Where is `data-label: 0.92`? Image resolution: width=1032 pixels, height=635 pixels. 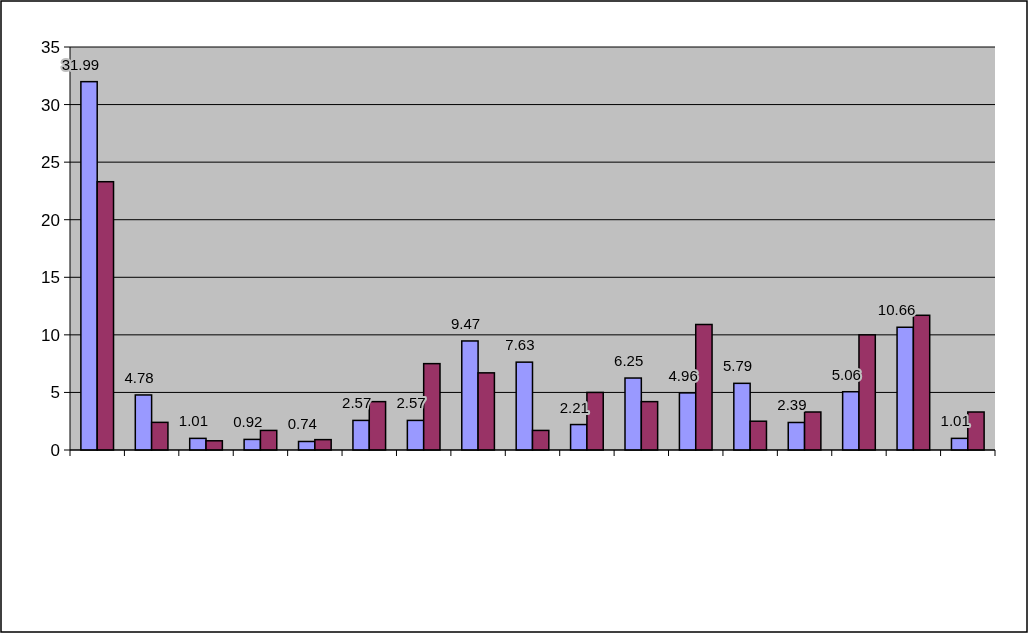 data-label: 0.92 is located at coordinates (248, 422).